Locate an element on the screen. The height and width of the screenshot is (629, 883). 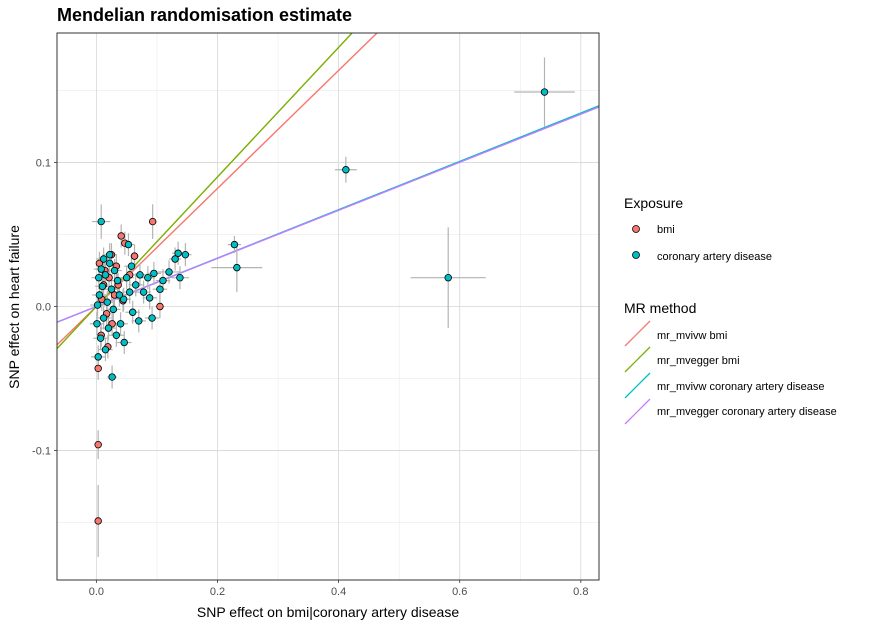
x-axis-ticks: 0.0 0.2 0.4 0.6 0.8 is located at coordinates (338, 589).